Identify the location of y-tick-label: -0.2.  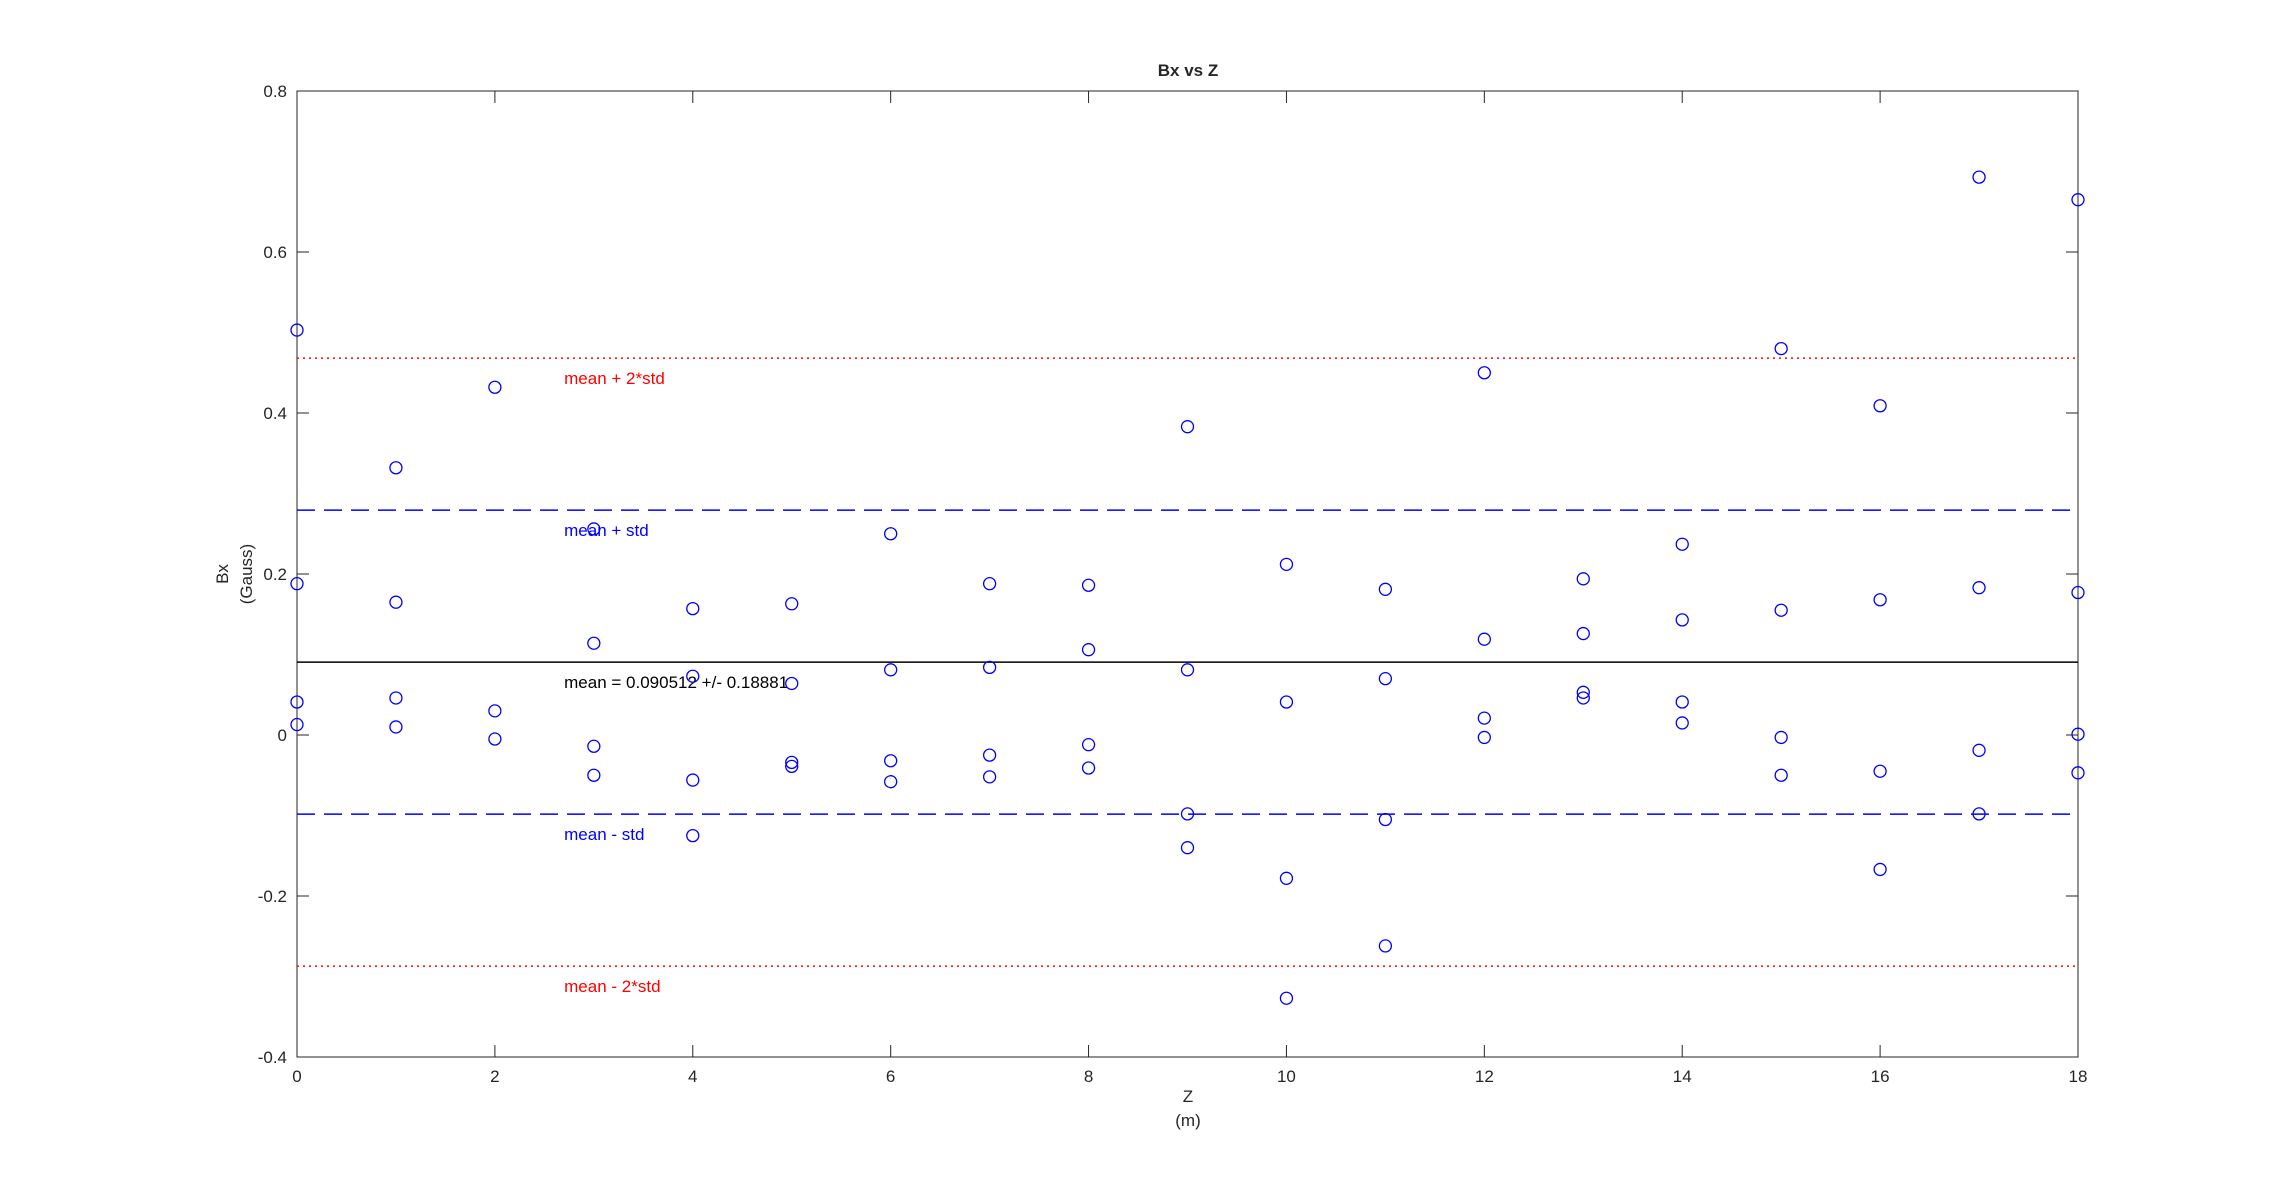
(272, 896).